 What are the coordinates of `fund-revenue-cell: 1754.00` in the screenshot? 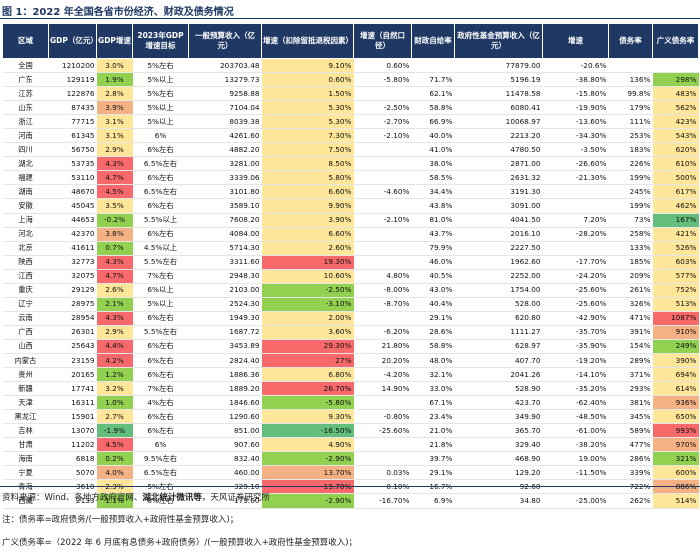 It's located at (498, 290).